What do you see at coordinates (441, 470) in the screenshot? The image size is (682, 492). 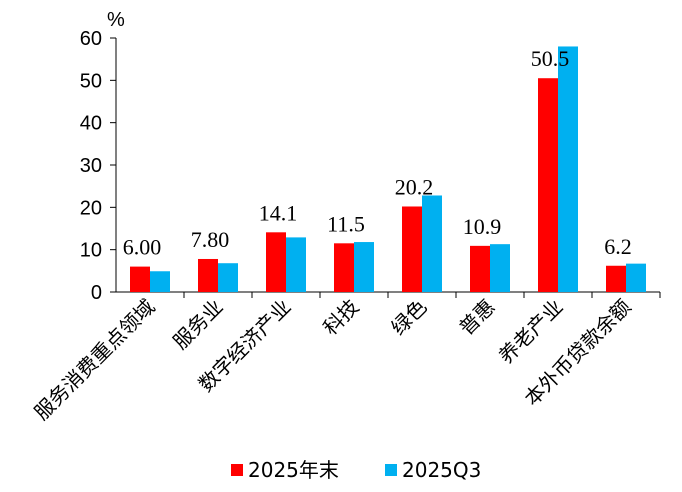 I see `legend-label: 2025Q3` at bounding box center [441, 470].